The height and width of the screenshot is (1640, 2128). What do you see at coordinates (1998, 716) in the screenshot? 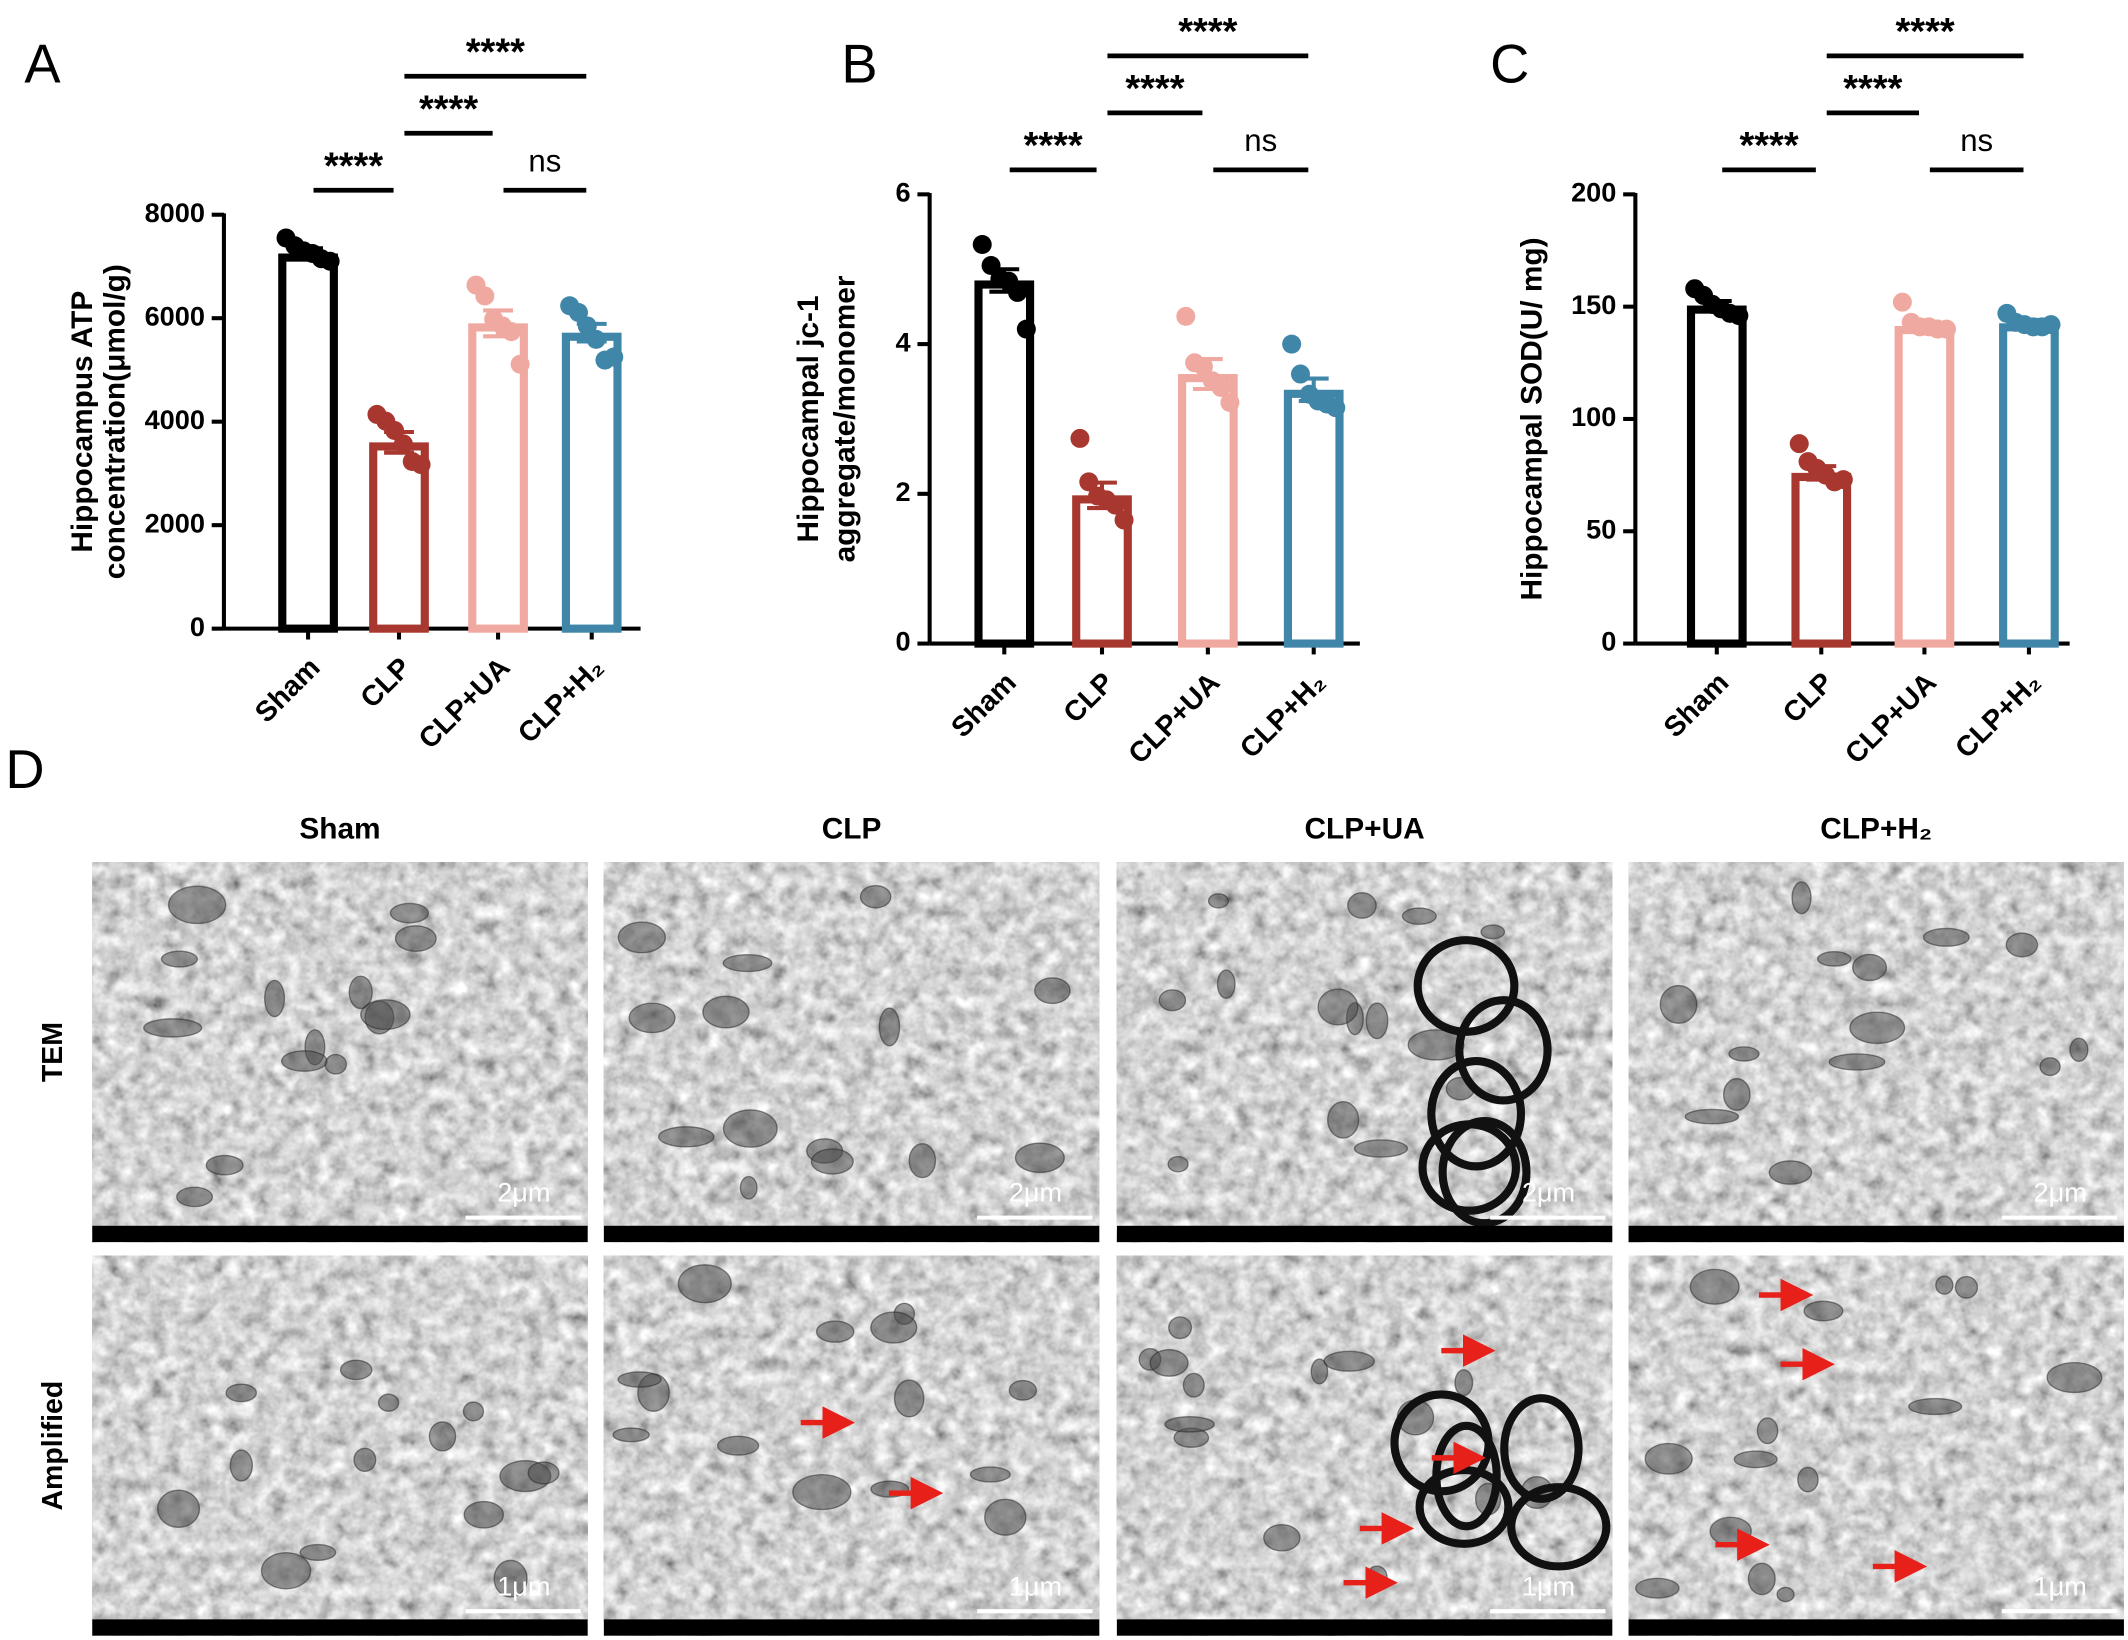
I see `x-tick-label: CLP+H₂` at bounding box center [1998, 716].